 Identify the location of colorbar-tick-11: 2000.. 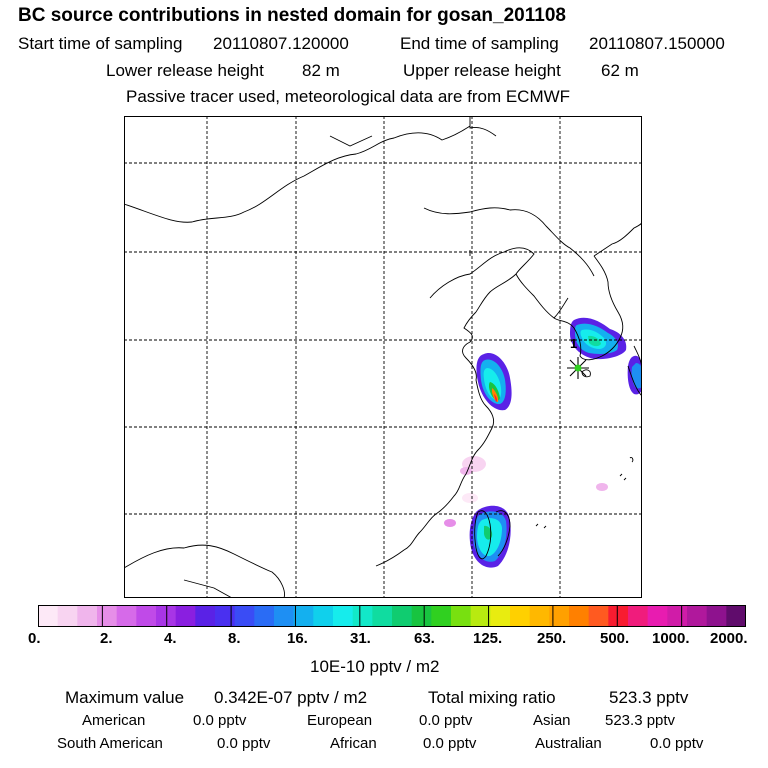
(729, 638).